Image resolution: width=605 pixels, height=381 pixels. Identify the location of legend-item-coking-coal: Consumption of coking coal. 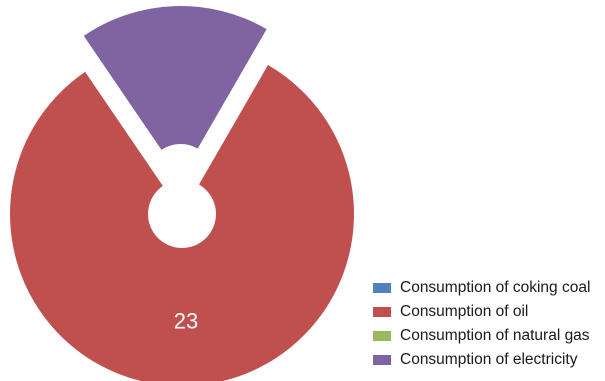
(481, 288).